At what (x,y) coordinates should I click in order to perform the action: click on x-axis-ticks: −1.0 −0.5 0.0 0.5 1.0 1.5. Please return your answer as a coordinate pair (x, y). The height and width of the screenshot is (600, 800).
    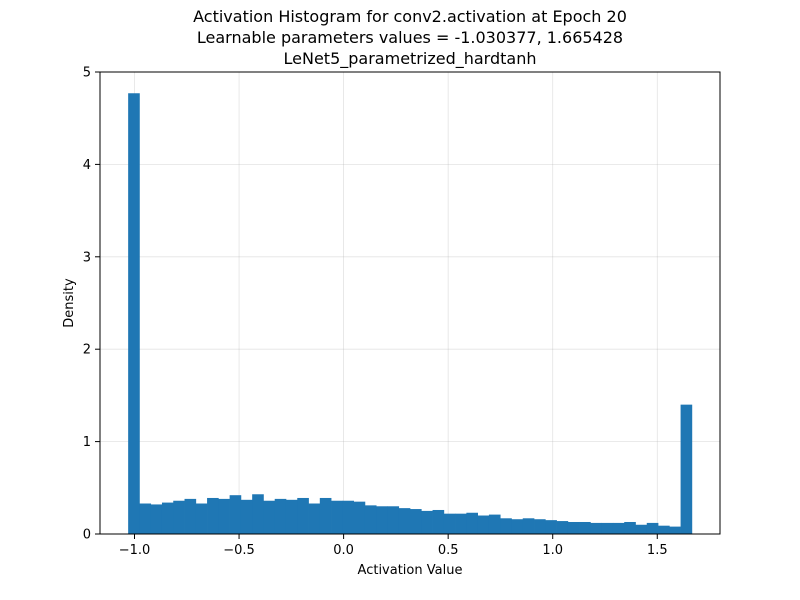
    Looking at the image, I should click on (393, 546).